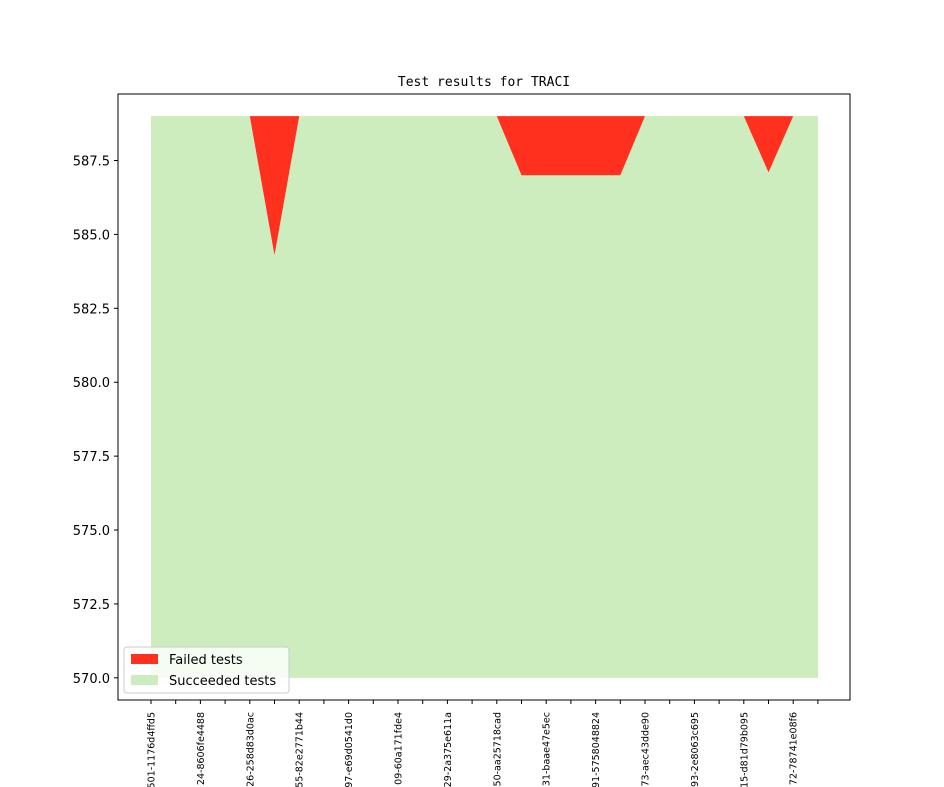  I want to click on x-tick-label: 15-d81d79b095, so click(744, 749).